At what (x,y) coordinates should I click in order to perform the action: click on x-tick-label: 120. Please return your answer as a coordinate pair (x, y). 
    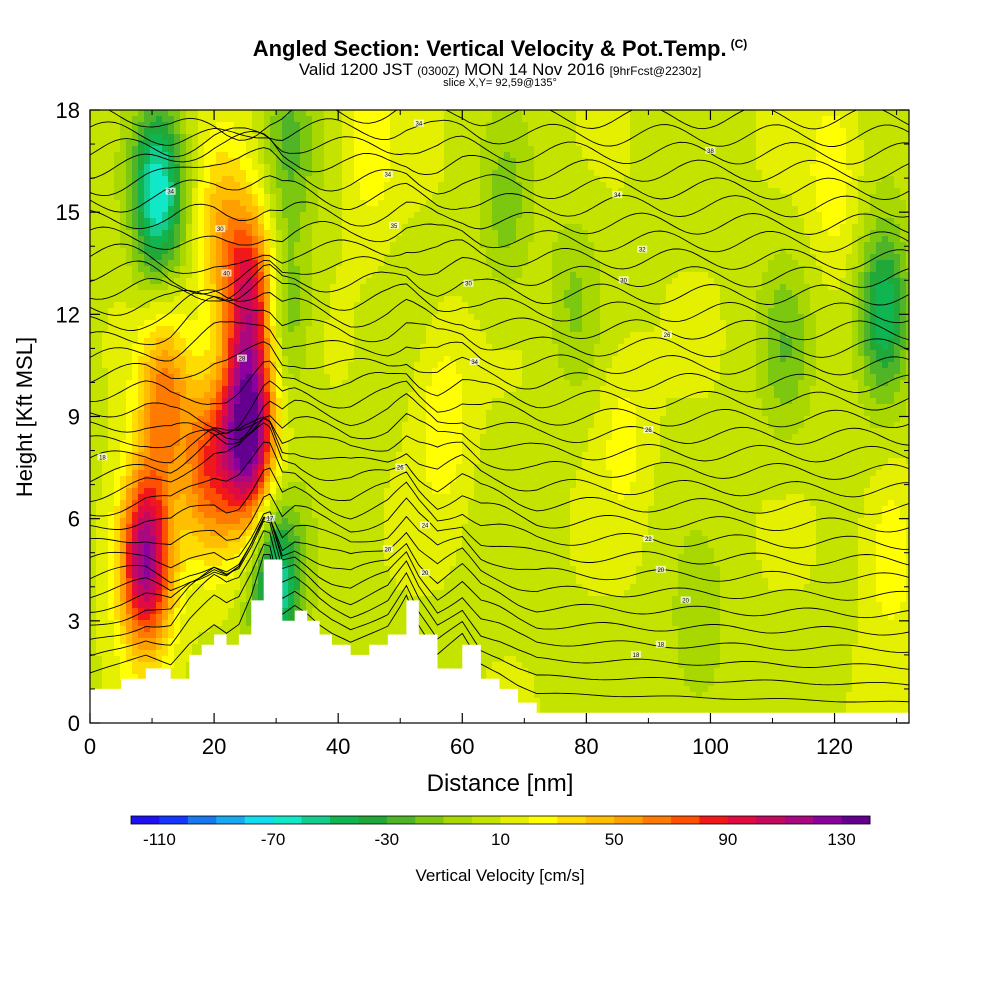
    Looking at the image, I should click on (834, 746).